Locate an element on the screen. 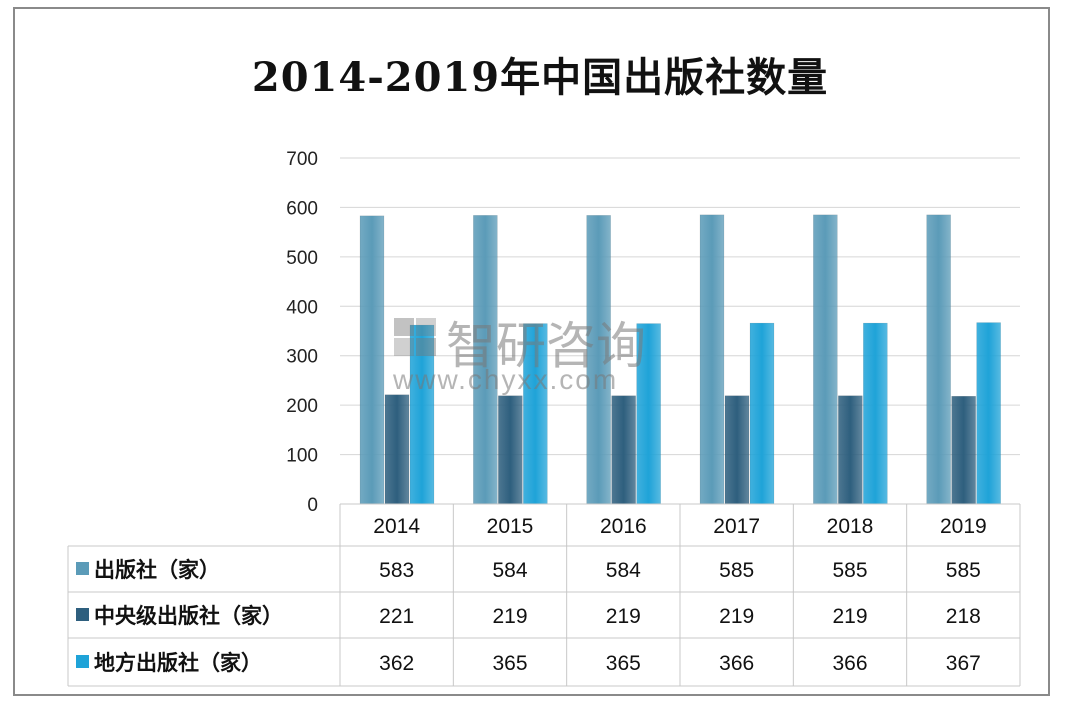 The width and height of the screenshot is (1080, 716). x-tick-label: 2014 is located at coordinates (396, 526).